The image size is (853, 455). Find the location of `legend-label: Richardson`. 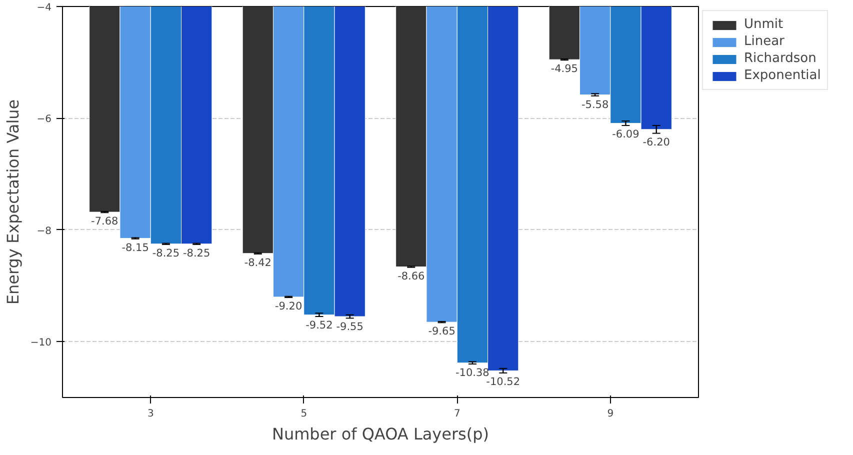

legend-label: Richardson is located at coordinates (780, 58).